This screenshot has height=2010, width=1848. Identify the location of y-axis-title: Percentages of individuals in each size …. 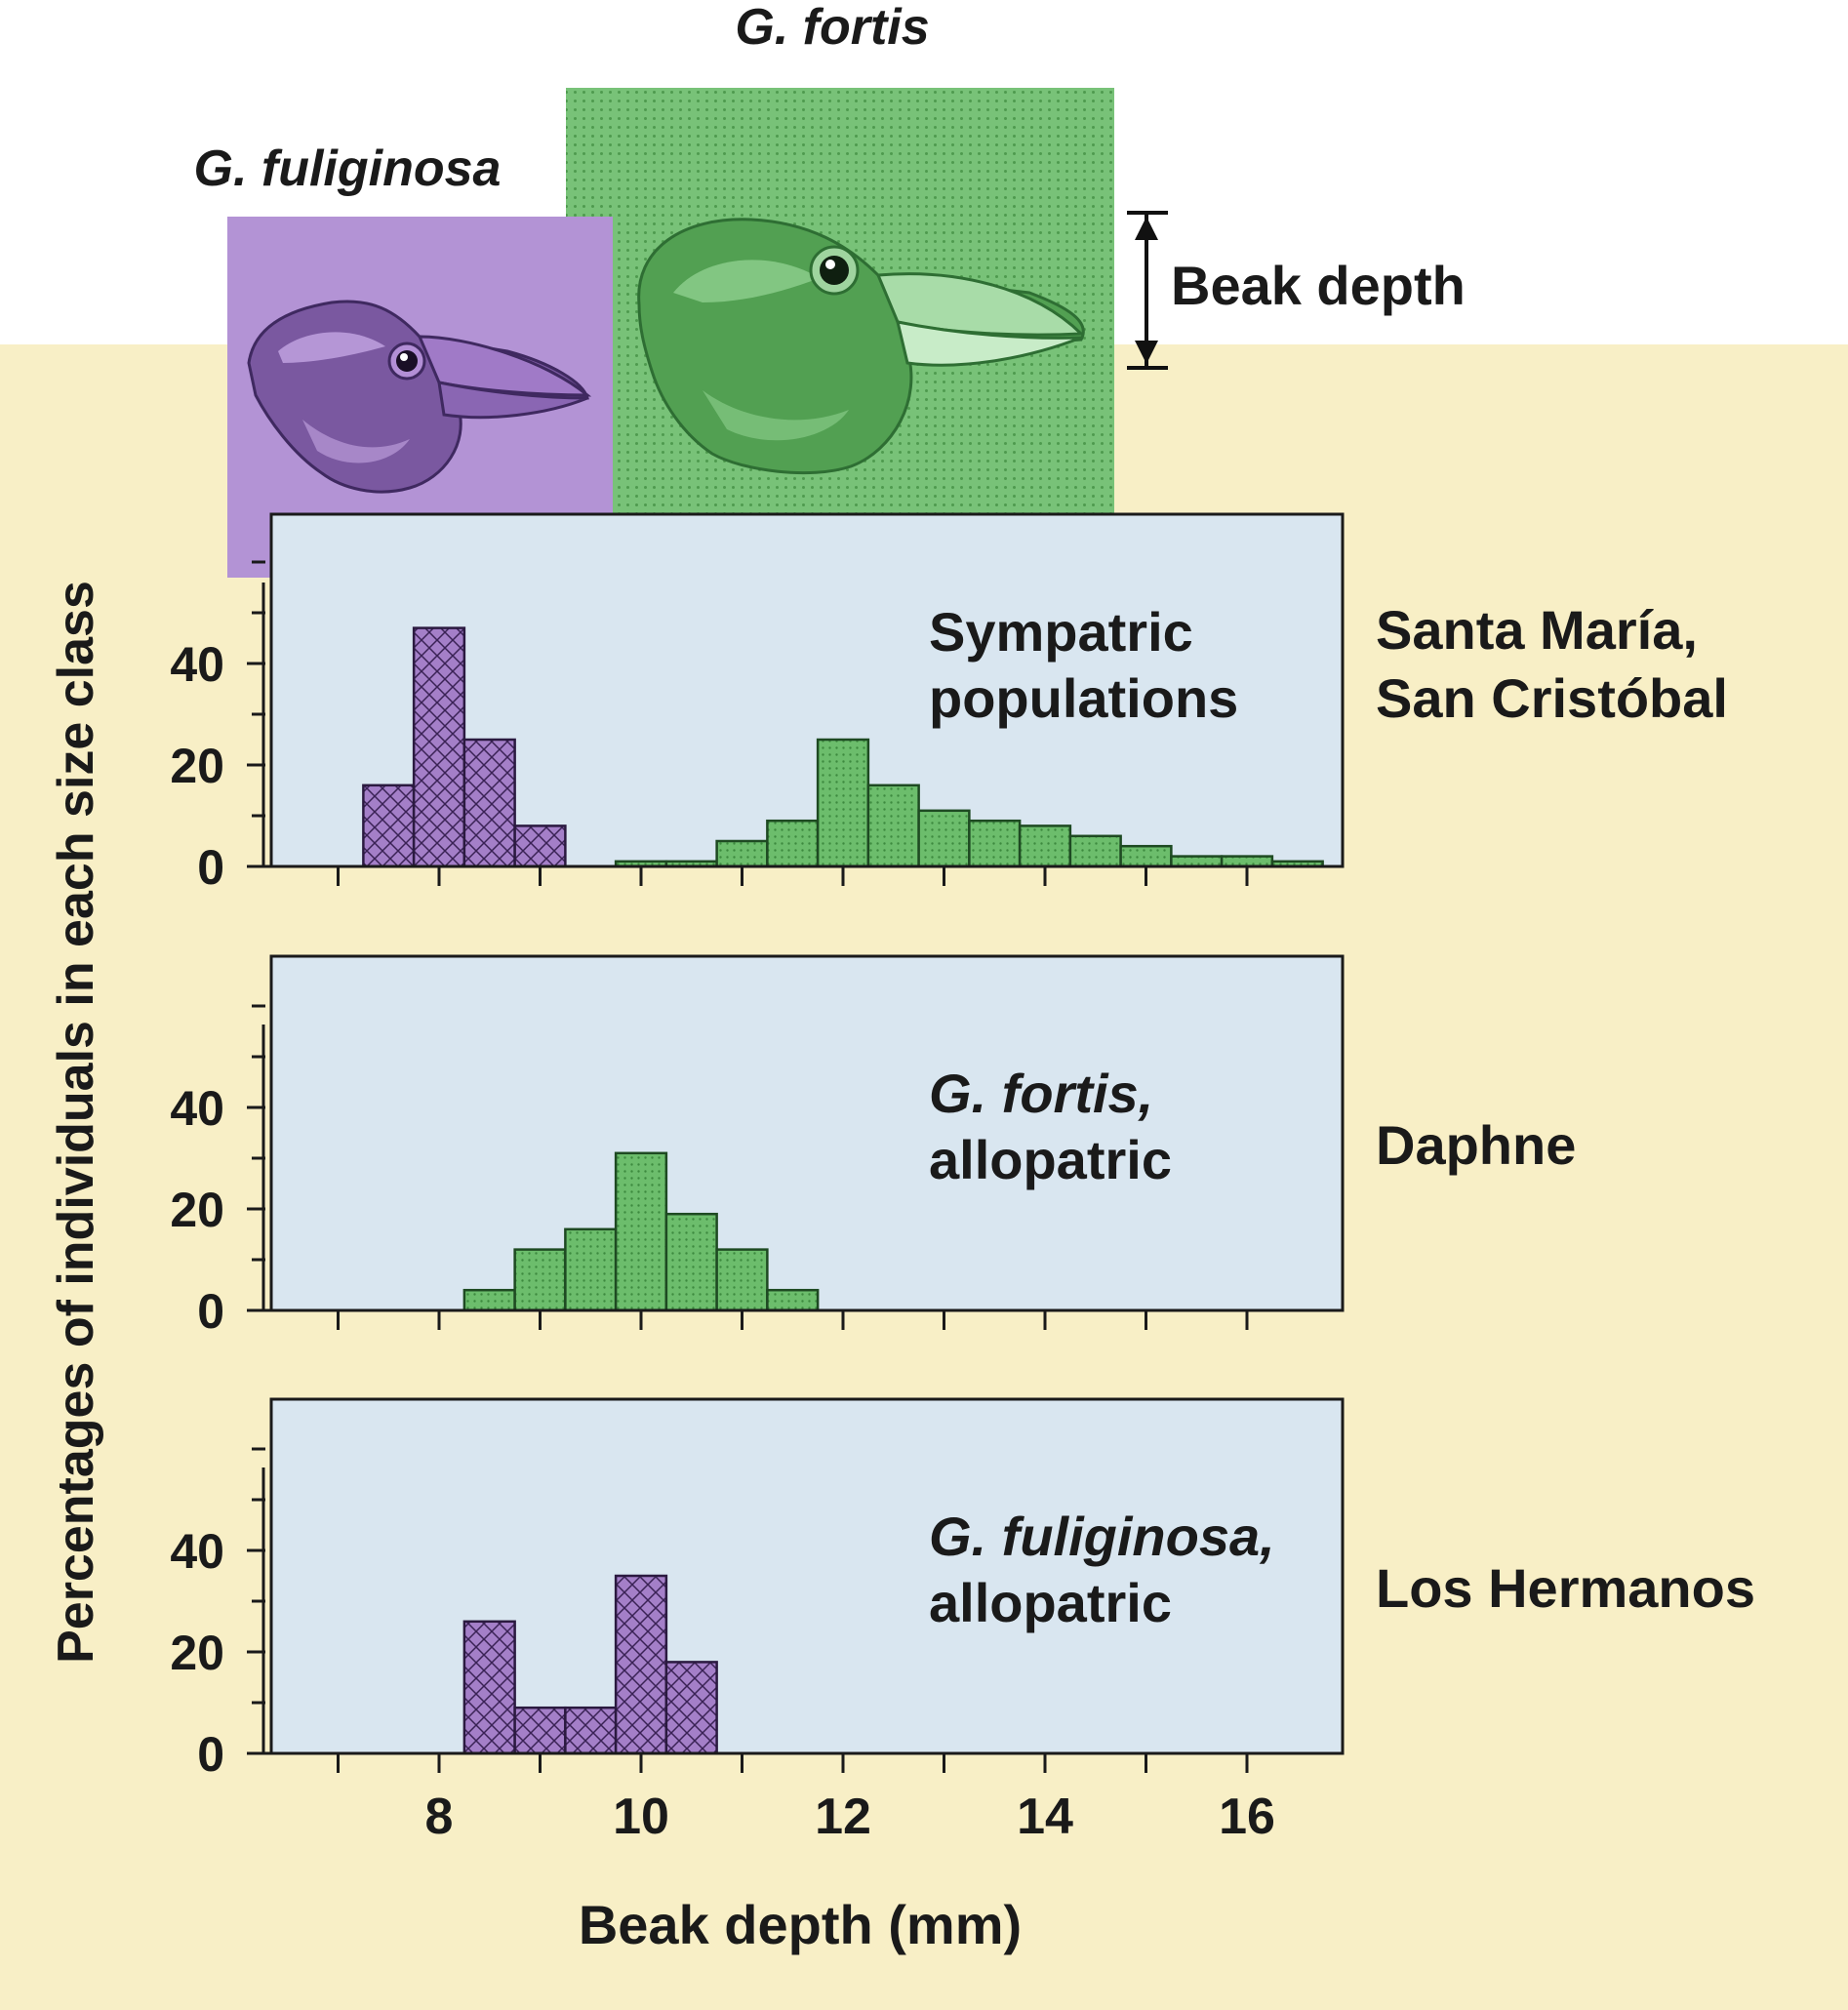
(76, 1122).